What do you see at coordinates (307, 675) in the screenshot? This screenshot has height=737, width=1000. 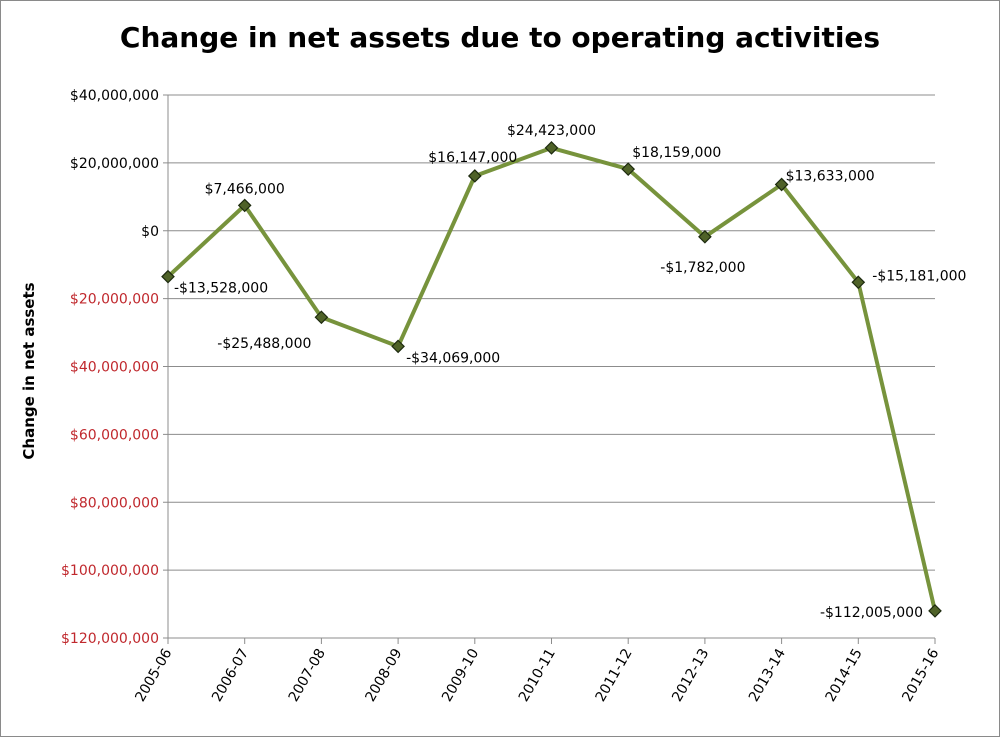 I see `x-tick-label: 2007-08` at bounding box center [307, 675].